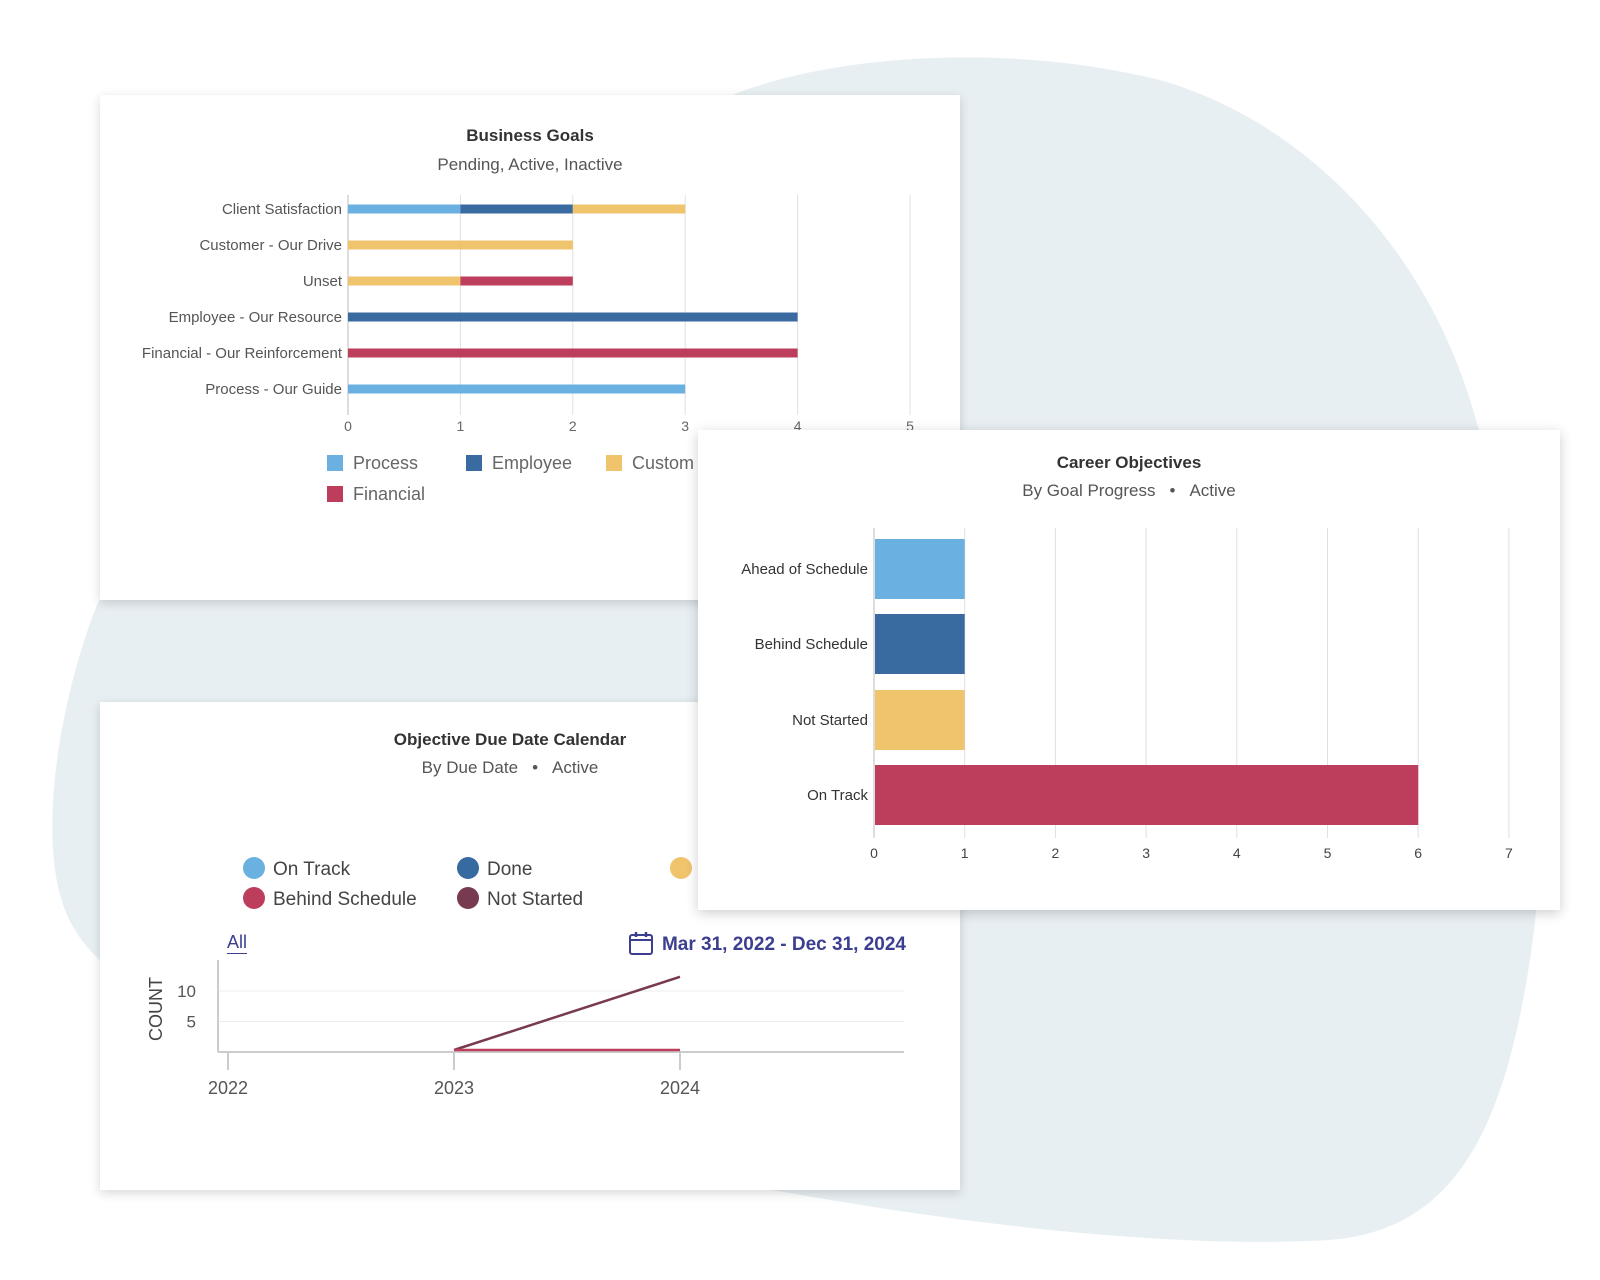  I want to click on legend-label: Process, so click(386, 463).